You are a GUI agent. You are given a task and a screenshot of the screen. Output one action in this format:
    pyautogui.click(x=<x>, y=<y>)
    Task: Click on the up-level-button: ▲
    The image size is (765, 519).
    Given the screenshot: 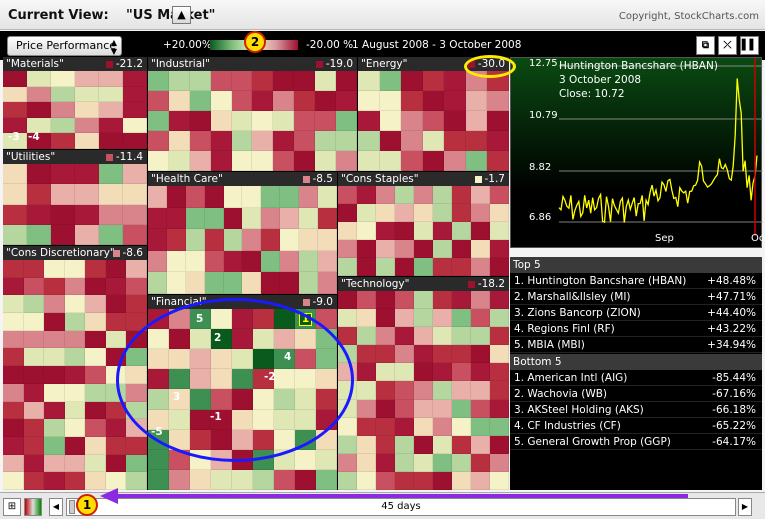 What is the action you would take?
    pyautogui.click(x=181, y=15)
    